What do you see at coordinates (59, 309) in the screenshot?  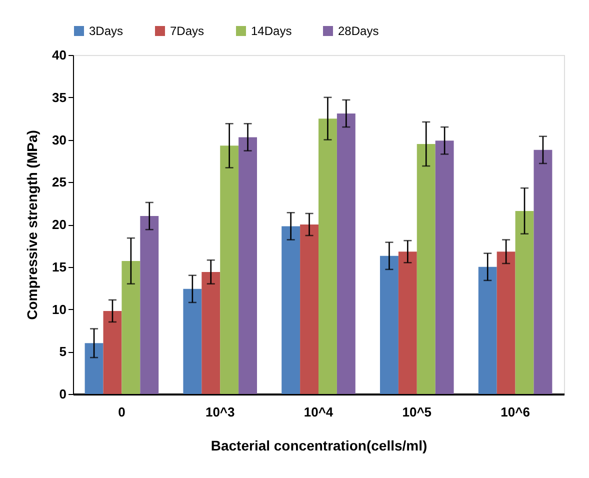 I see `y-tick-label: 10` at bounding box center [59, 309].